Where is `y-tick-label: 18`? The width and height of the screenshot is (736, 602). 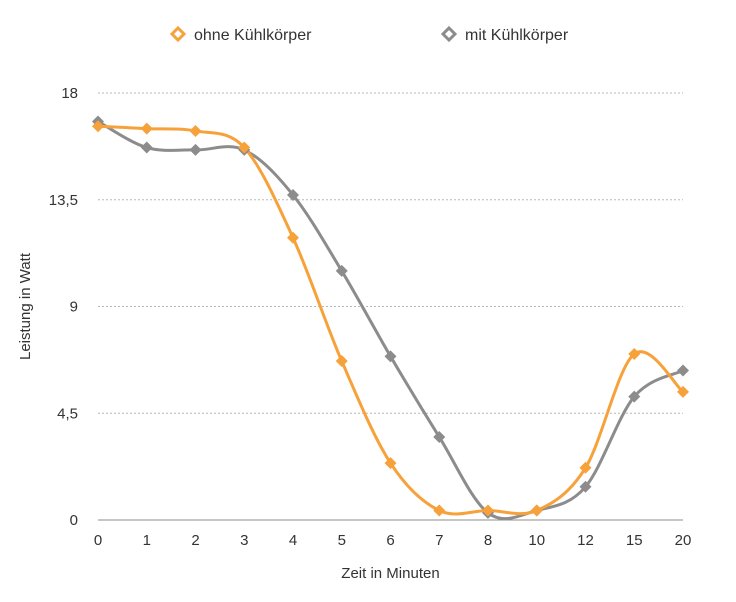 y-tick-label: 18 is located at coordinates (69, 93).